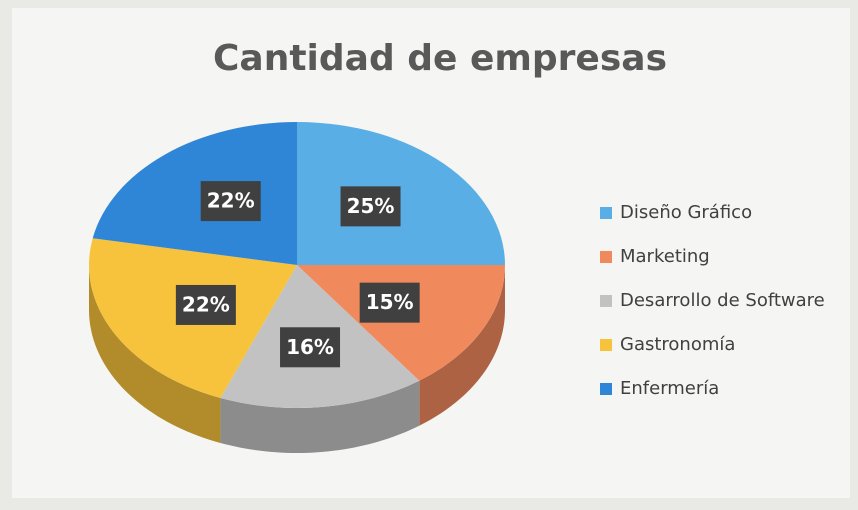 This screenshot has height=510, width=858. I want to click on legend-label: Enfermería, so click(669, 388).